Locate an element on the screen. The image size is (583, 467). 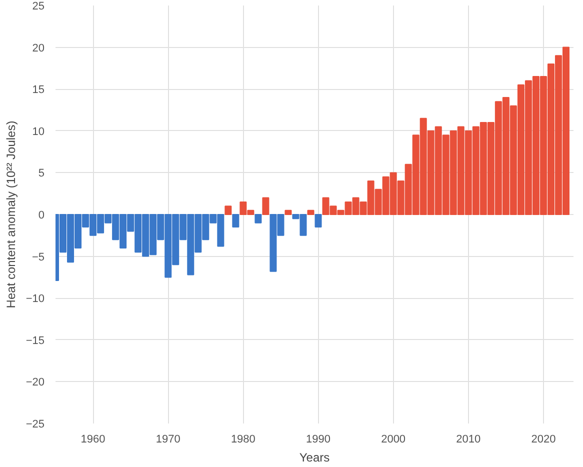
x-tick-label: 2020 is located at coordinates (543, 440).